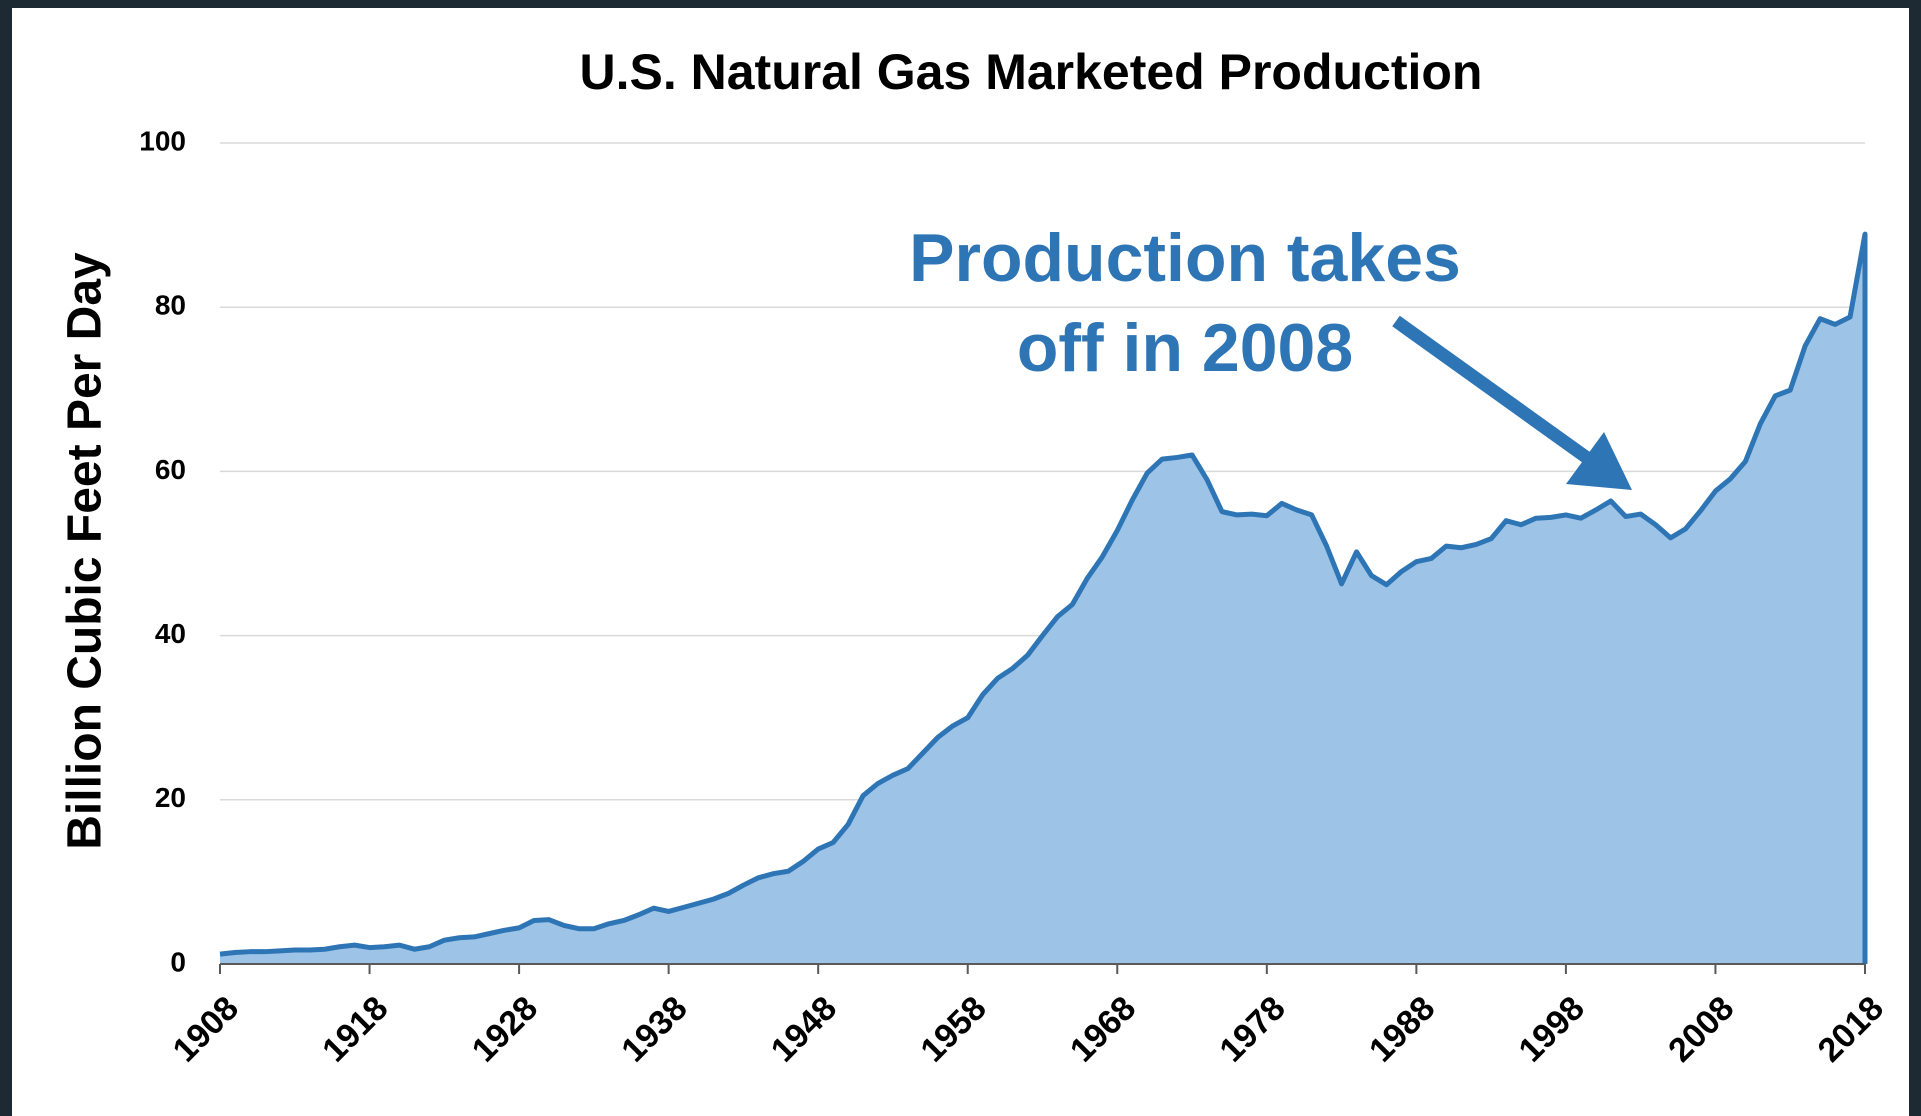 The height and width of the screenshot is (1116, 1921). What do you see at coordinates (1599, 461) in the screenshot?
I see `annotation-arrowhead` at bounding box center [1599, 461].